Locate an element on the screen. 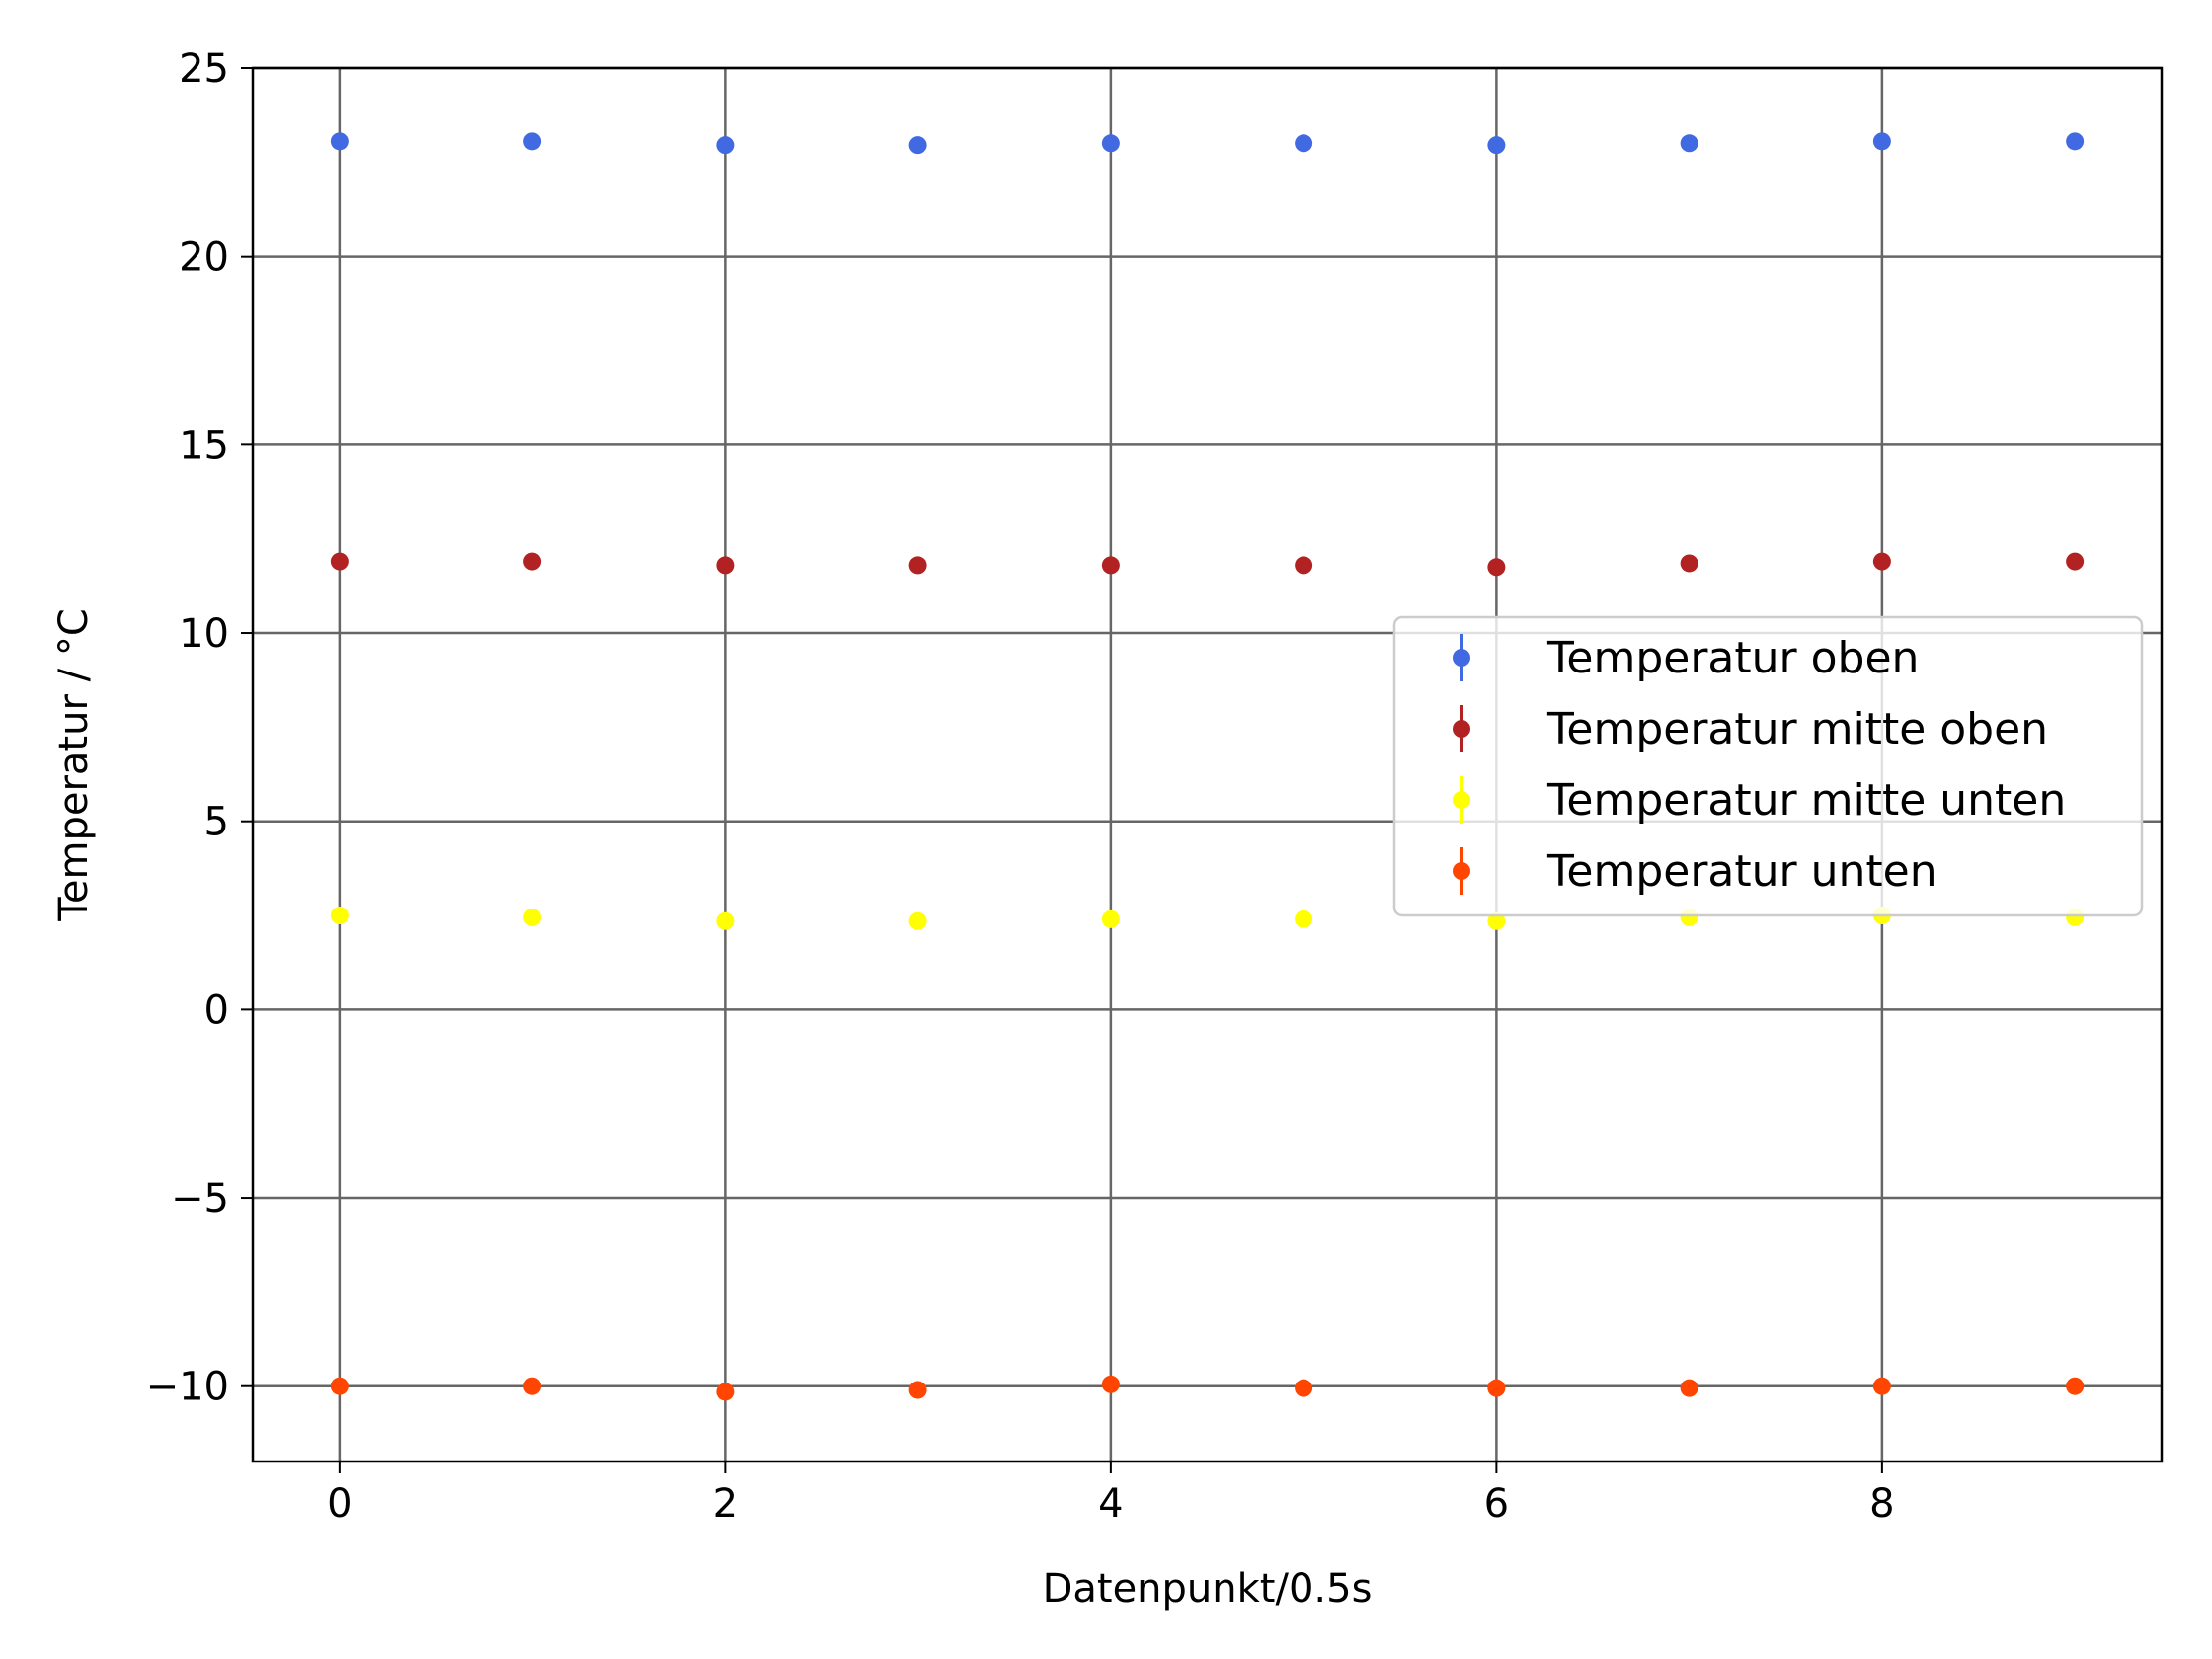 Image resolution: width=2212 pixels, height=1659 pixels. x-tick-label: 4 is located at coordinates (1111, 1504).